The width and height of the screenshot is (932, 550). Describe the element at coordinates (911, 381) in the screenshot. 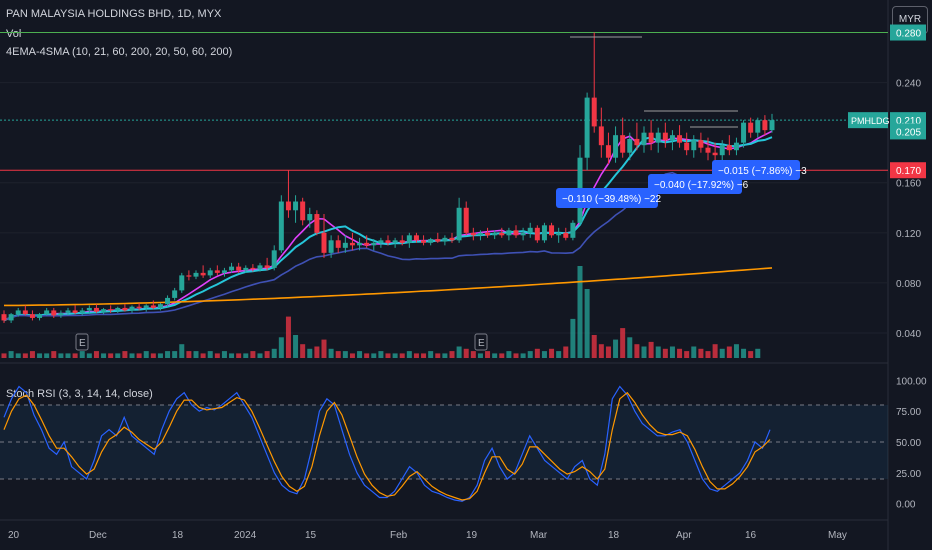

I see `stoch-tick-label: 100.00` at that location.